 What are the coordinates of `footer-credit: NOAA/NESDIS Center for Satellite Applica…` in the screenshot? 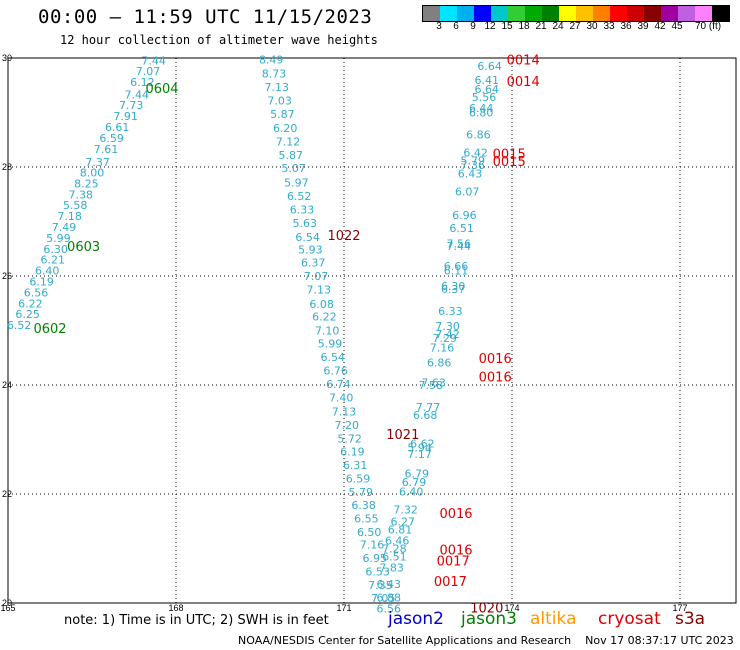 It's located at (486, 640).